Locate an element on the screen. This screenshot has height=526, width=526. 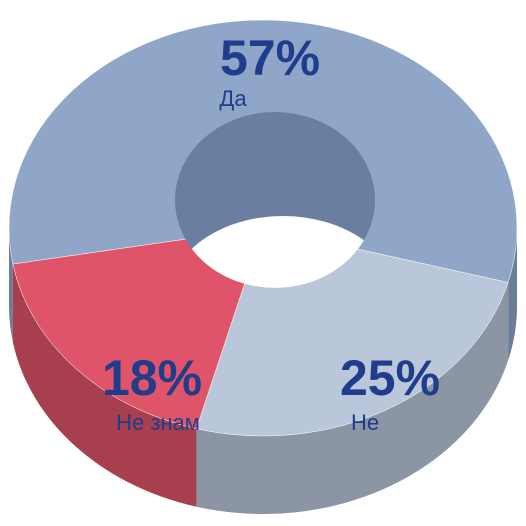
value-label: 18% is located at coordinates (152, 378).